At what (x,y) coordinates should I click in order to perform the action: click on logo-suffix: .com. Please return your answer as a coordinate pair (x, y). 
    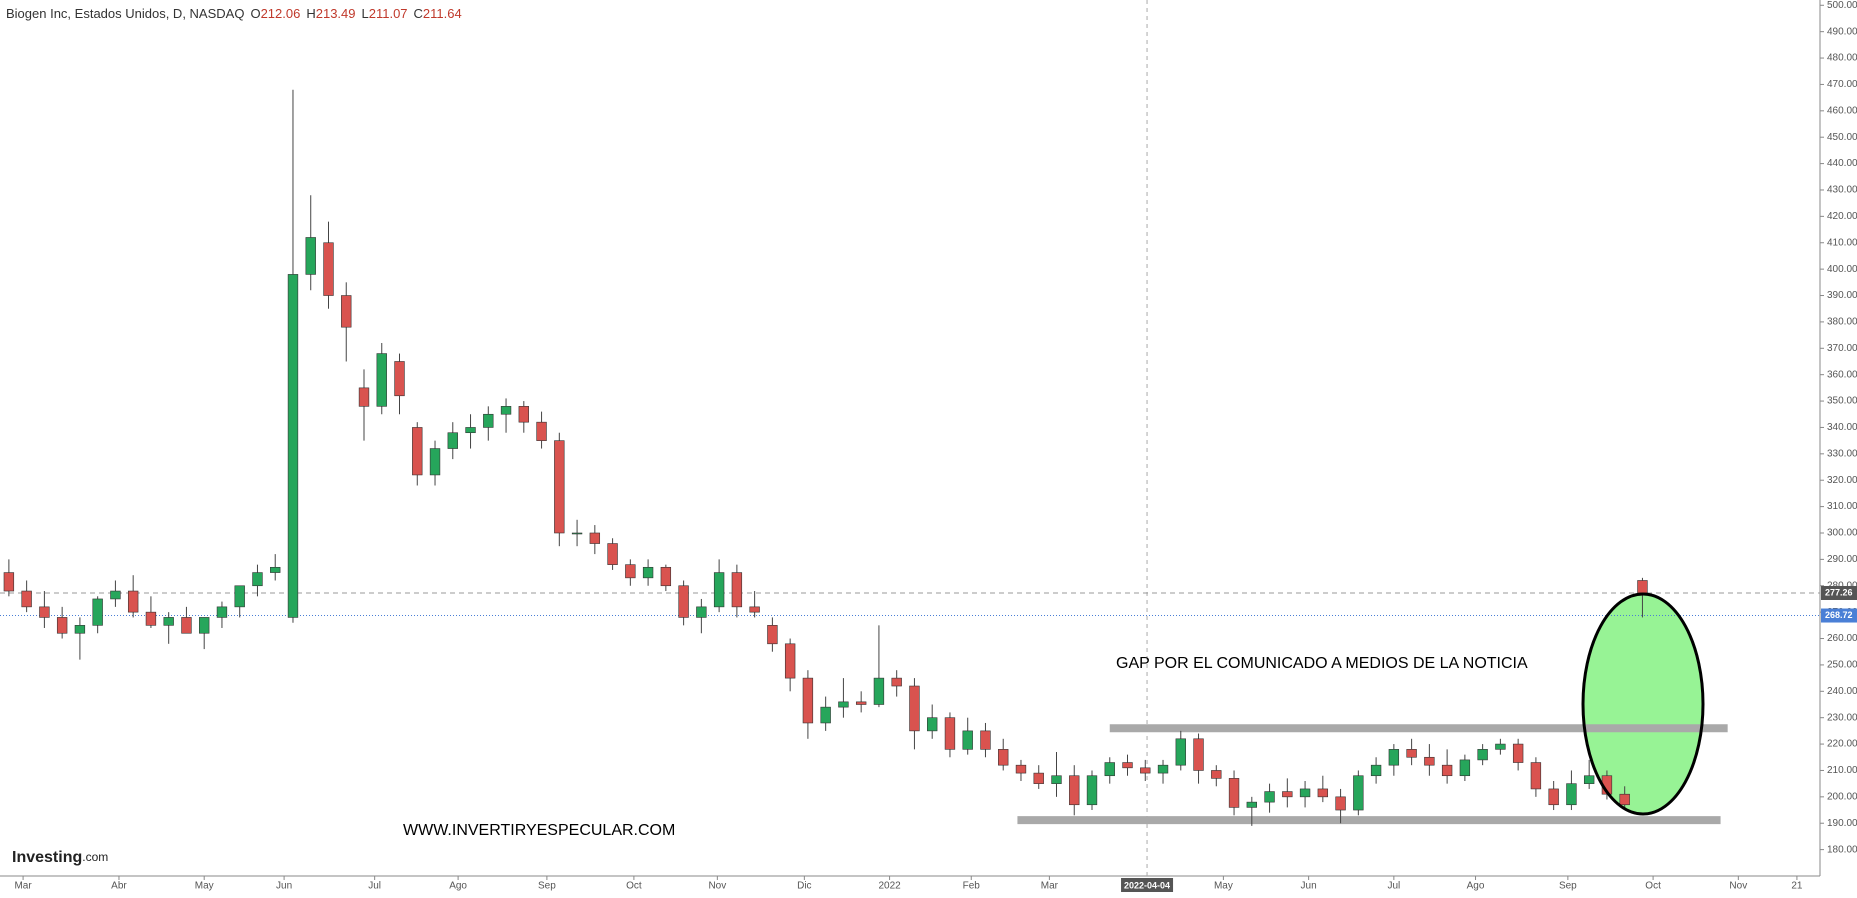
    Looking at the image, I should click on (95, 857).